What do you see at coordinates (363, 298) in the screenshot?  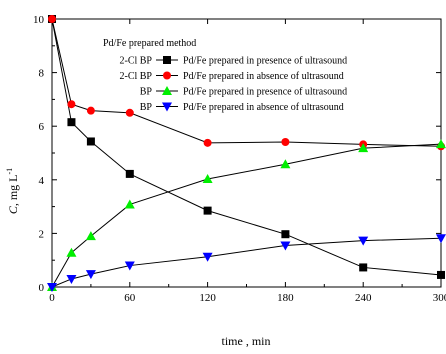 I see `x-tick-label: 240` at bounding box center [363, 298].